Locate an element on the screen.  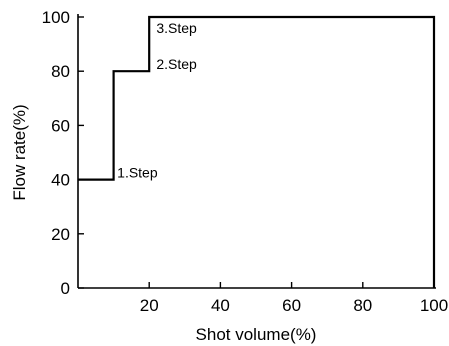
x-tick-label: 80 is located at coordinates (362, 305).